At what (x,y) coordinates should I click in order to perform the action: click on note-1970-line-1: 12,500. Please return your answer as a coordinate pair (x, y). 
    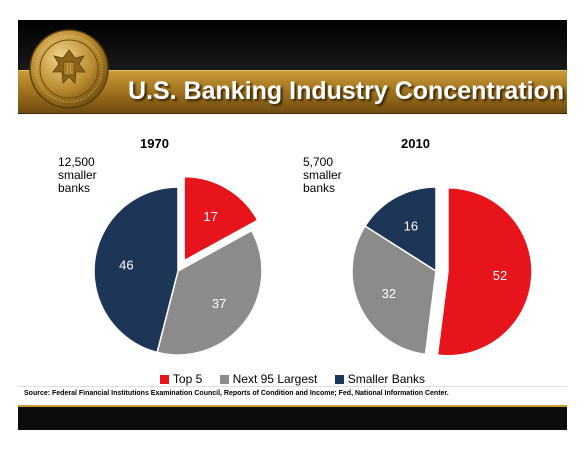
    Looking at the image, I should click on (76, 162).